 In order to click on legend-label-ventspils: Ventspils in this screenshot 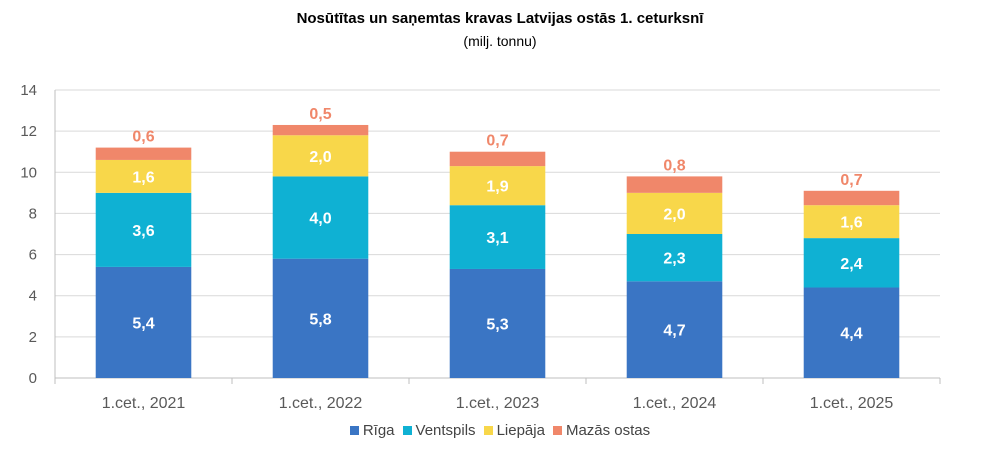, I will do `click(445, 430)`.